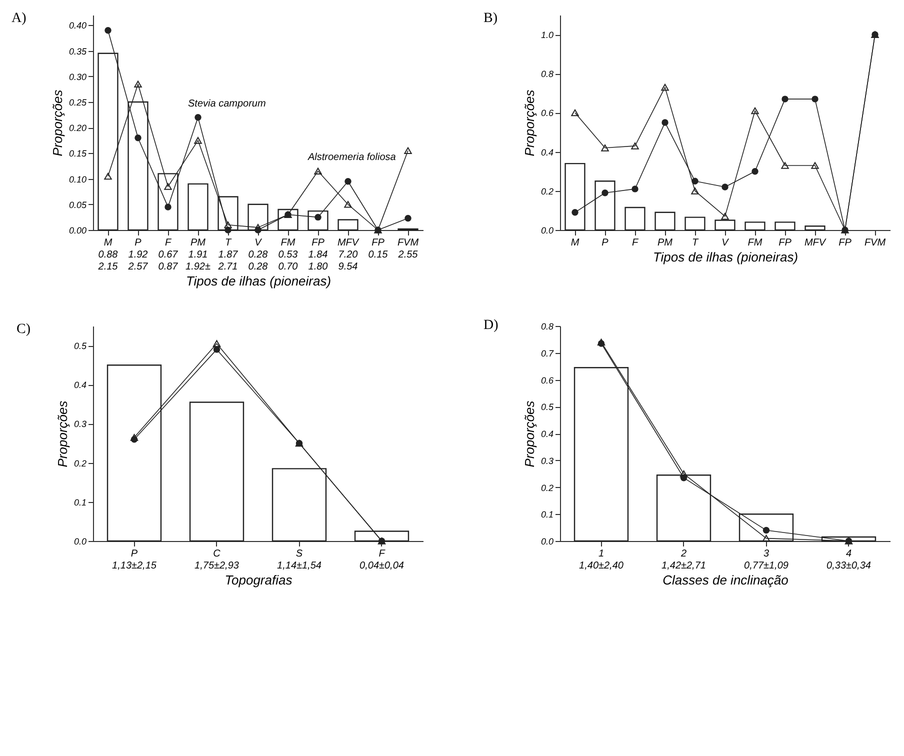 This screenshot has height=756, width=904. I want to click on x-tick-label: F 0,04±0,04, so click(382, 560).